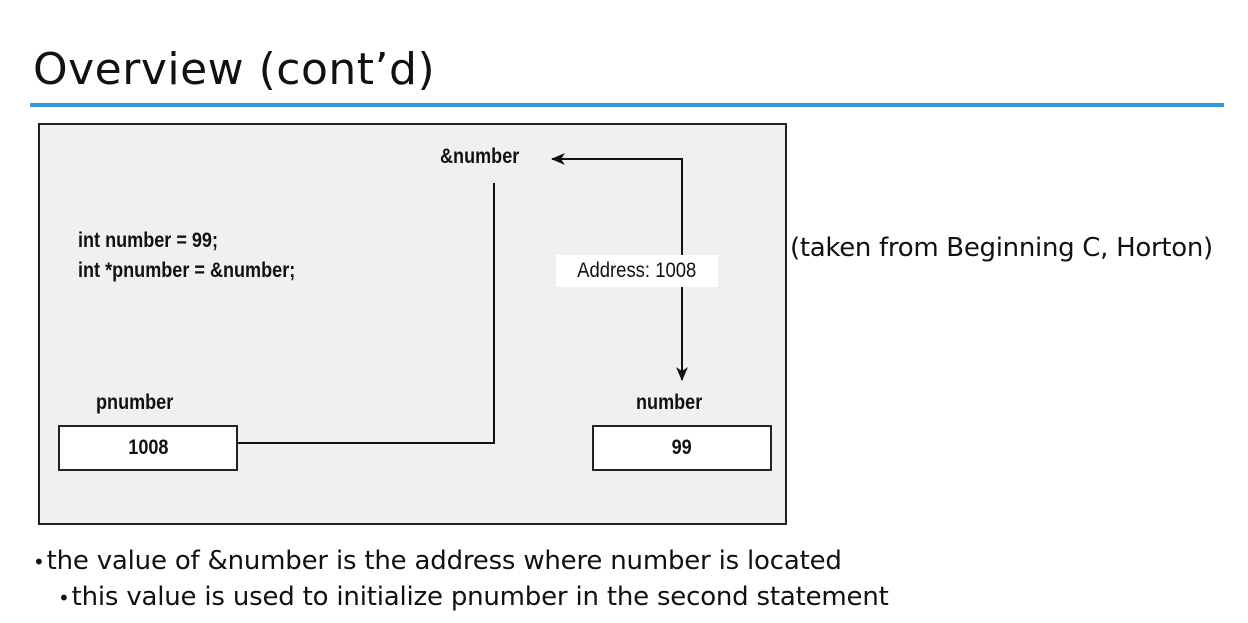 Image resolution: width=1248 pixels, height=623 pixels. I want to click on code-line-2: int *pnumber = &number;, so click(187, 270).